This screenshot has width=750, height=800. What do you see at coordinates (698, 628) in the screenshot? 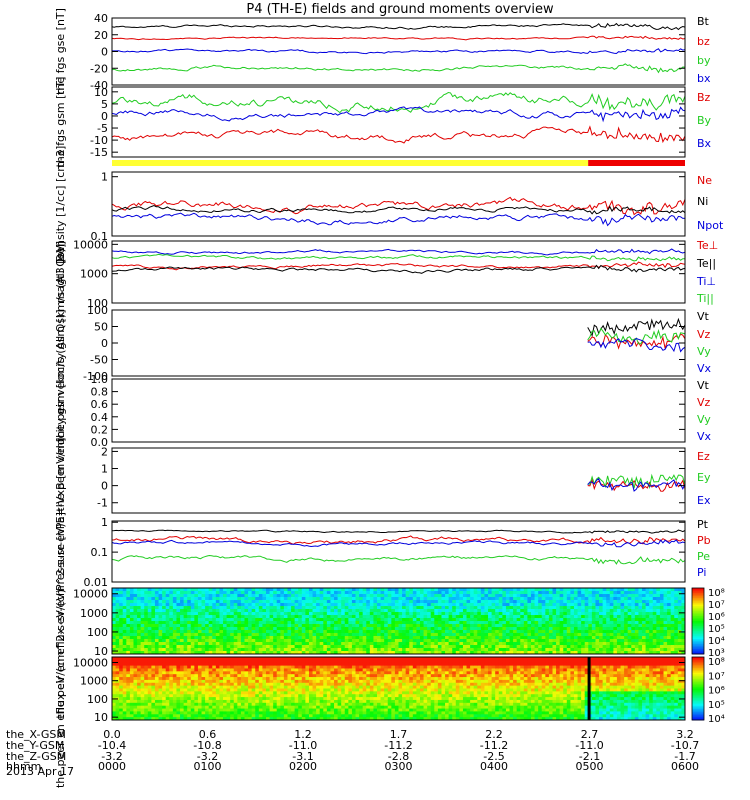
I see `colorbar-swatch` at bounding box center [698, 628].